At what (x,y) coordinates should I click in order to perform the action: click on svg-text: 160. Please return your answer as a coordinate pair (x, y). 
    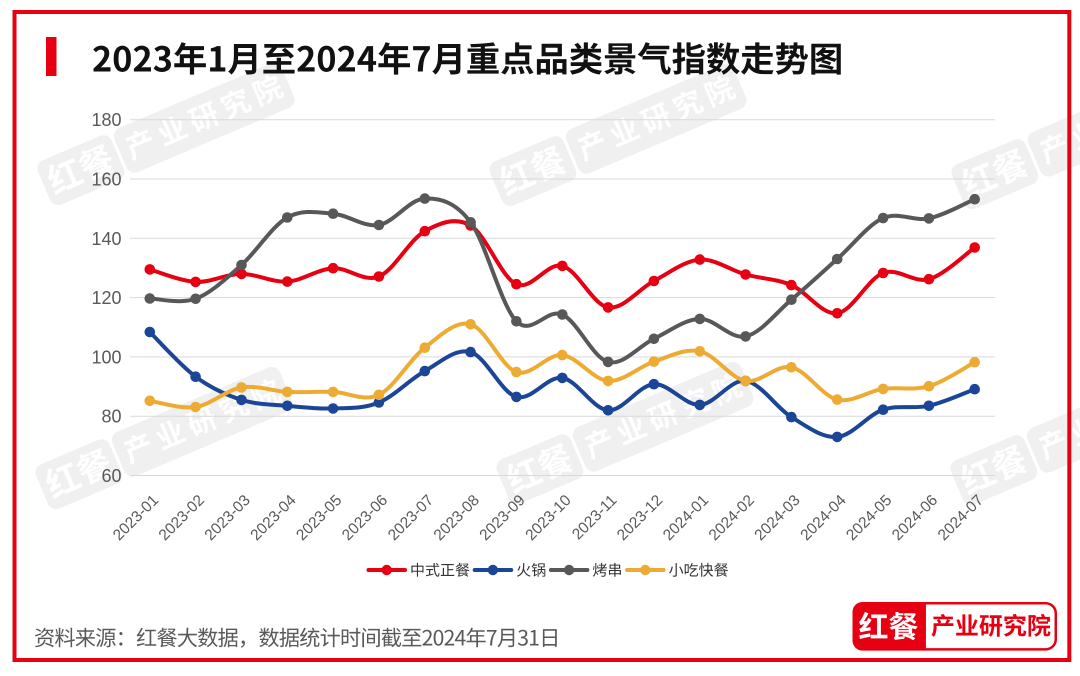
    Looking at the image, I should click on (106, 180).